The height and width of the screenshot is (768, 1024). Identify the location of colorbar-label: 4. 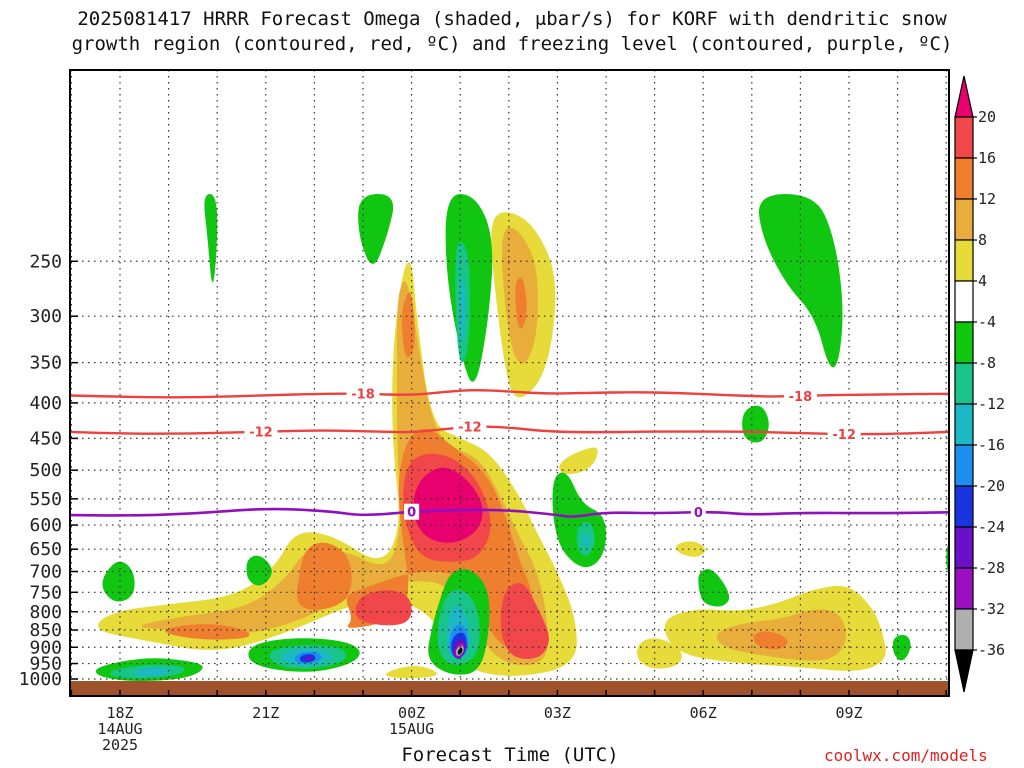
(982, 281).